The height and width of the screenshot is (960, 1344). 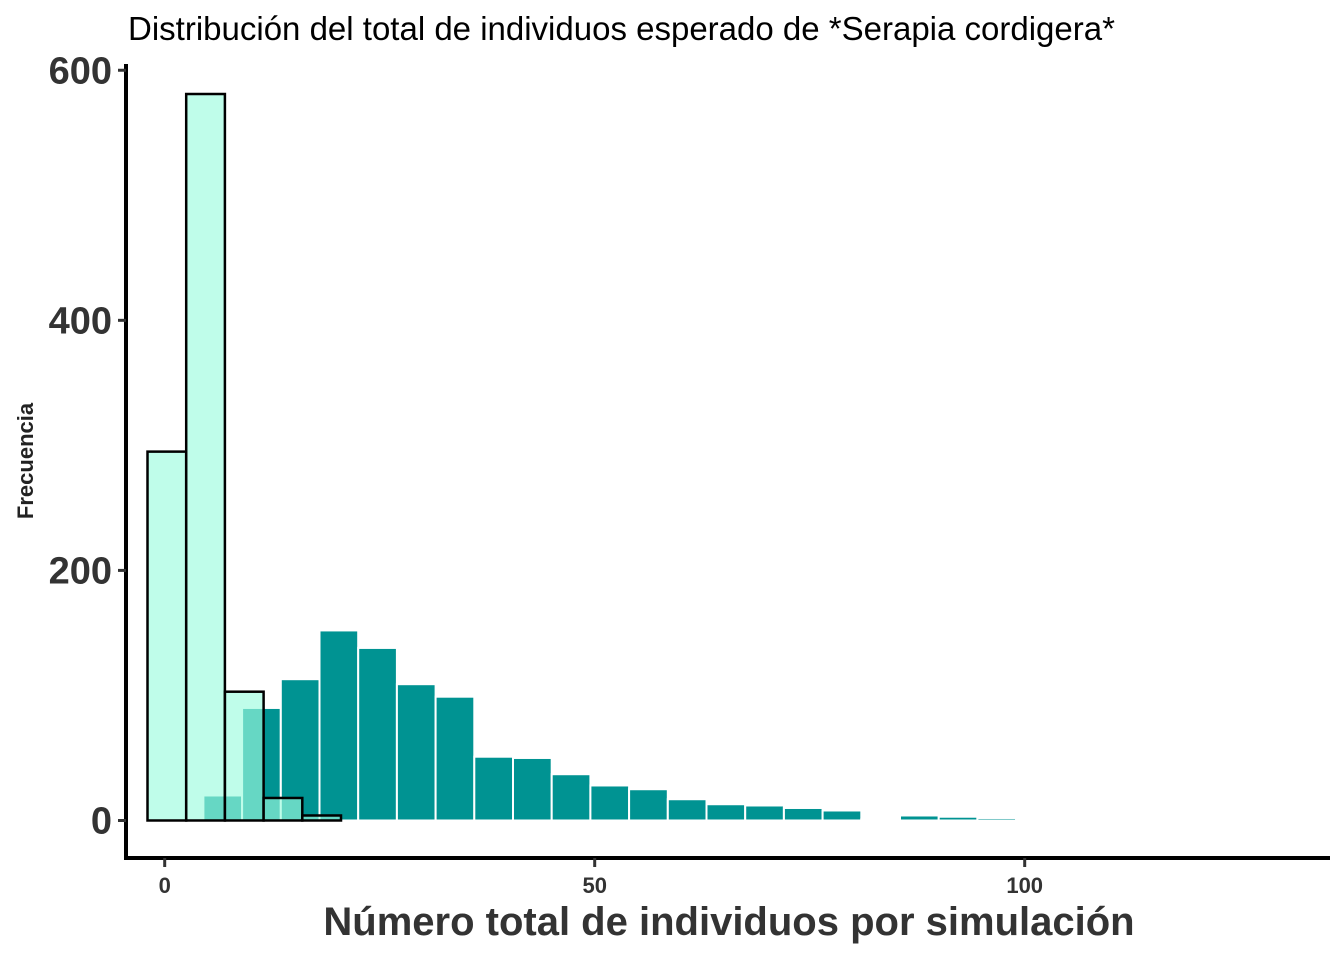 I want to click on x-tick-label: 50, so click(x=594, y=885).